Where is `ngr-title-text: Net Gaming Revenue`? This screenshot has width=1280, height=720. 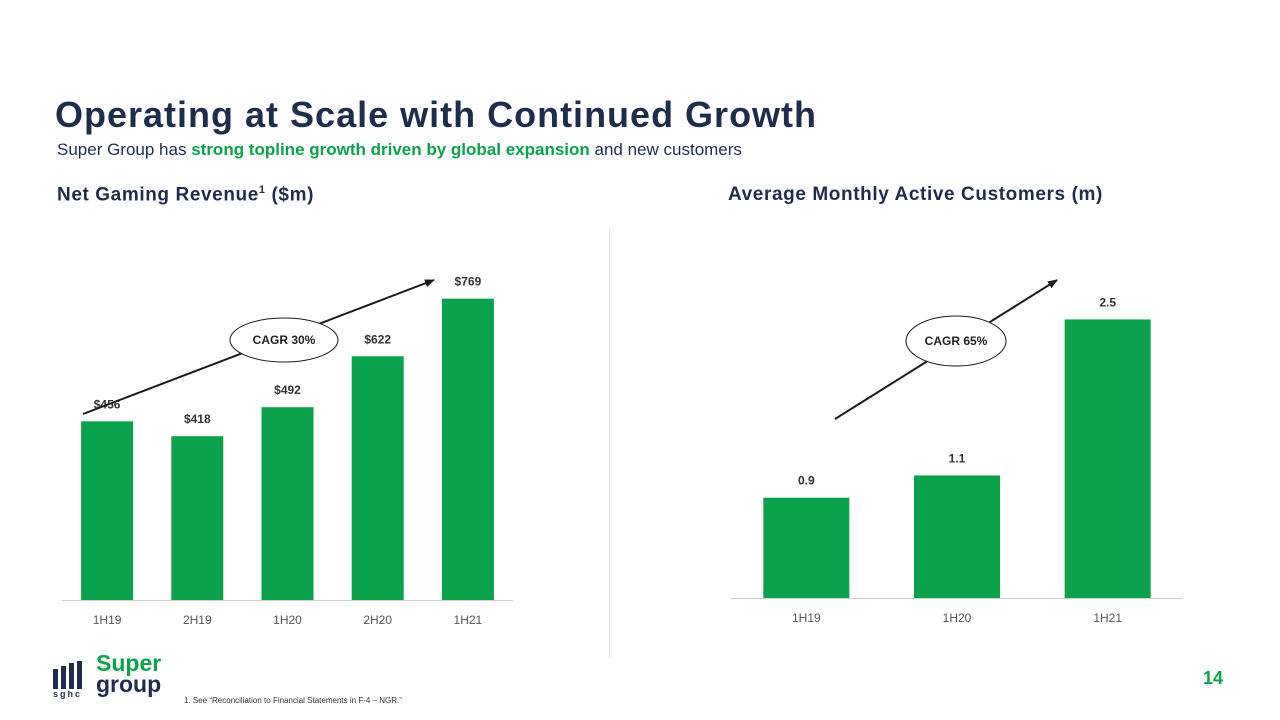 ngr-title-text: Net Gaming Revenue is located at coordinates (158, 195).